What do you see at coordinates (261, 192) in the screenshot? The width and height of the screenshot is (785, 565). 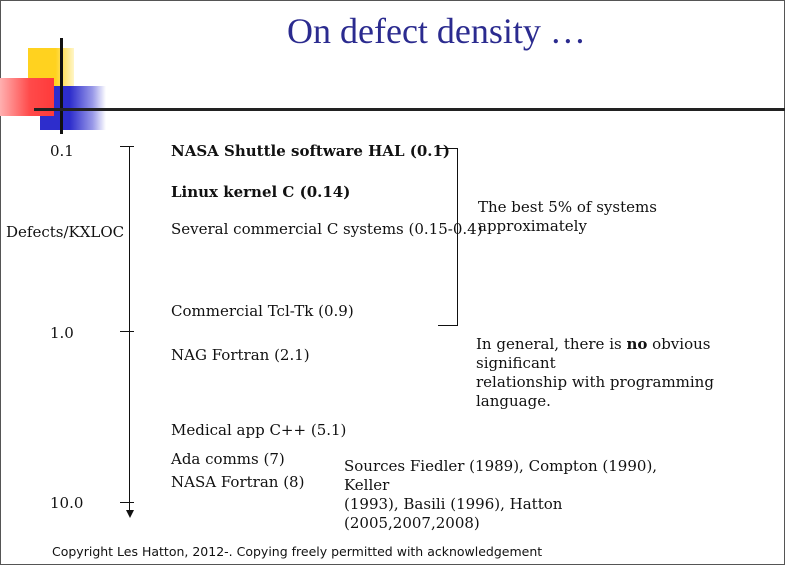 I see `item-linux-kernel: Linux kernel C (0.14)` at bounding box center [261, 192].